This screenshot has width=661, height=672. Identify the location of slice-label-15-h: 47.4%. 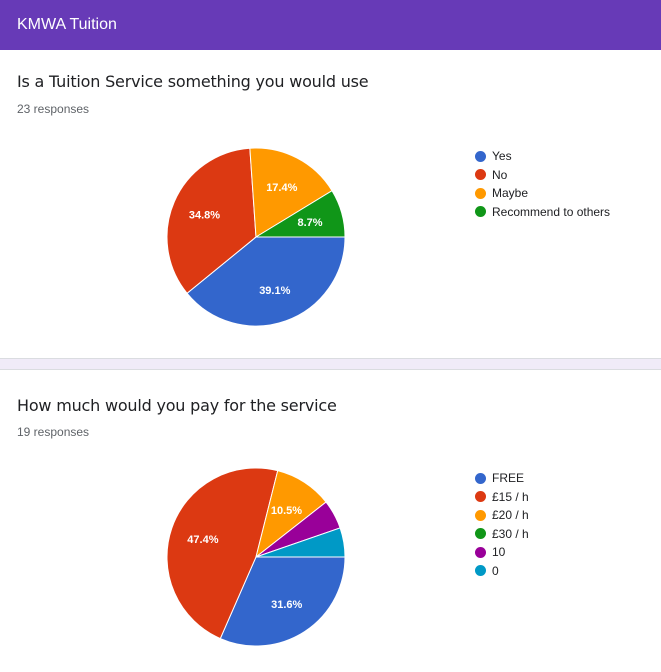
(202, 540).